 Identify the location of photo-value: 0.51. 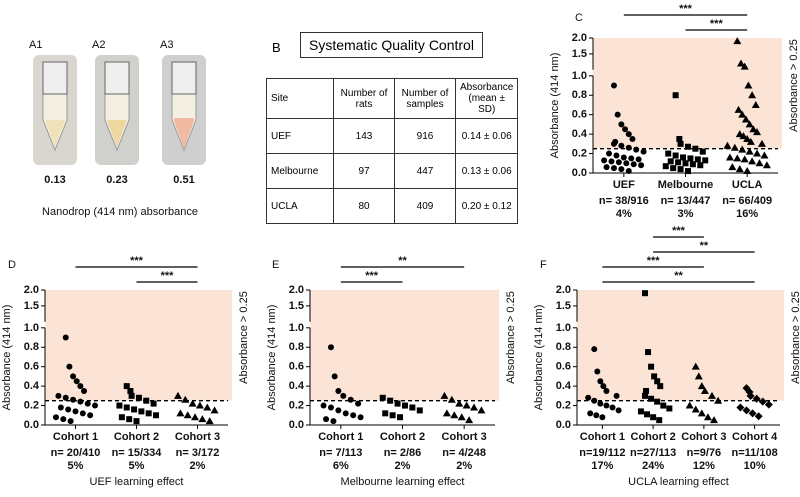
(183, 180).